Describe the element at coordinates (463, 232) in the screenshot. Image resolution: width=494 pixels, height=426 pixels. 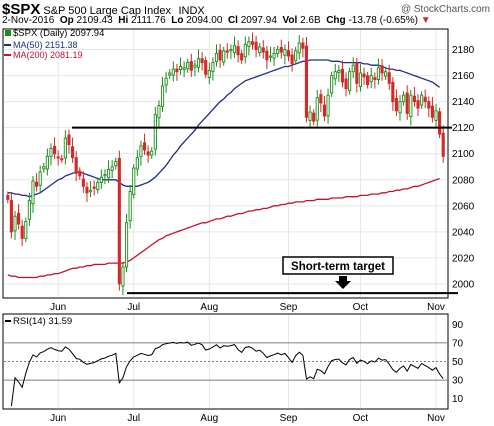
I see `price-tick-label: 2040` at that location.